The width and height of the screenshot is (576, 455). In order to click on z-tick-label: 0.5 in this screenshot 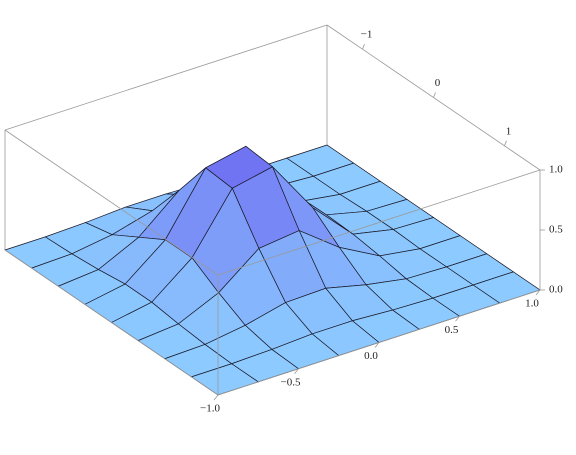, I will do `click(556, 230)`.